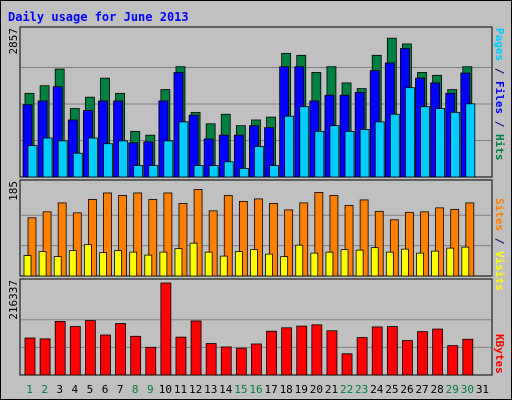  Describe the element at coordinates (98, 17) in the screenshot. I see `chart-title: Daily usage for June 2013` at that location.